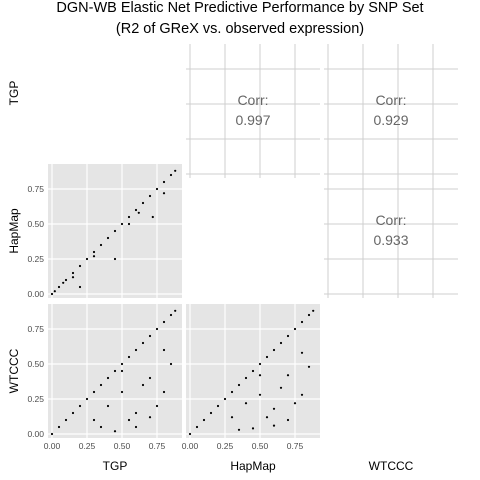 This screenshot has height=480, width=480. I want to click on chart-subtitle: (R2 of GReX vs. observed expression), so click(240, 29).